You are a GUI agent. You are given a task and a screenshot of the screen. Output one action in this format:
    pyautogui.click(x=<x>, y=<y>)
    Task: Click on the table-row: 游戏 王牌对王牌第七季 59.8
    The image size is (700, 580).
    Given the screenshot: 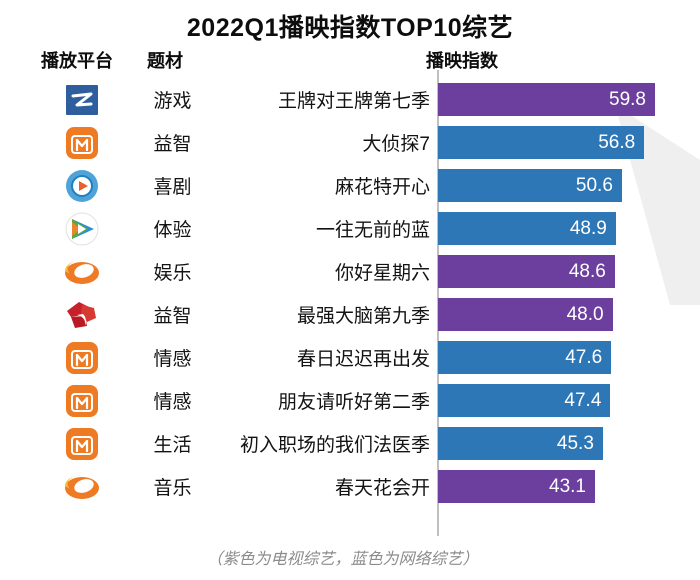 What is the action you would take?
    pyautogui.click(x=350, y=99)
    